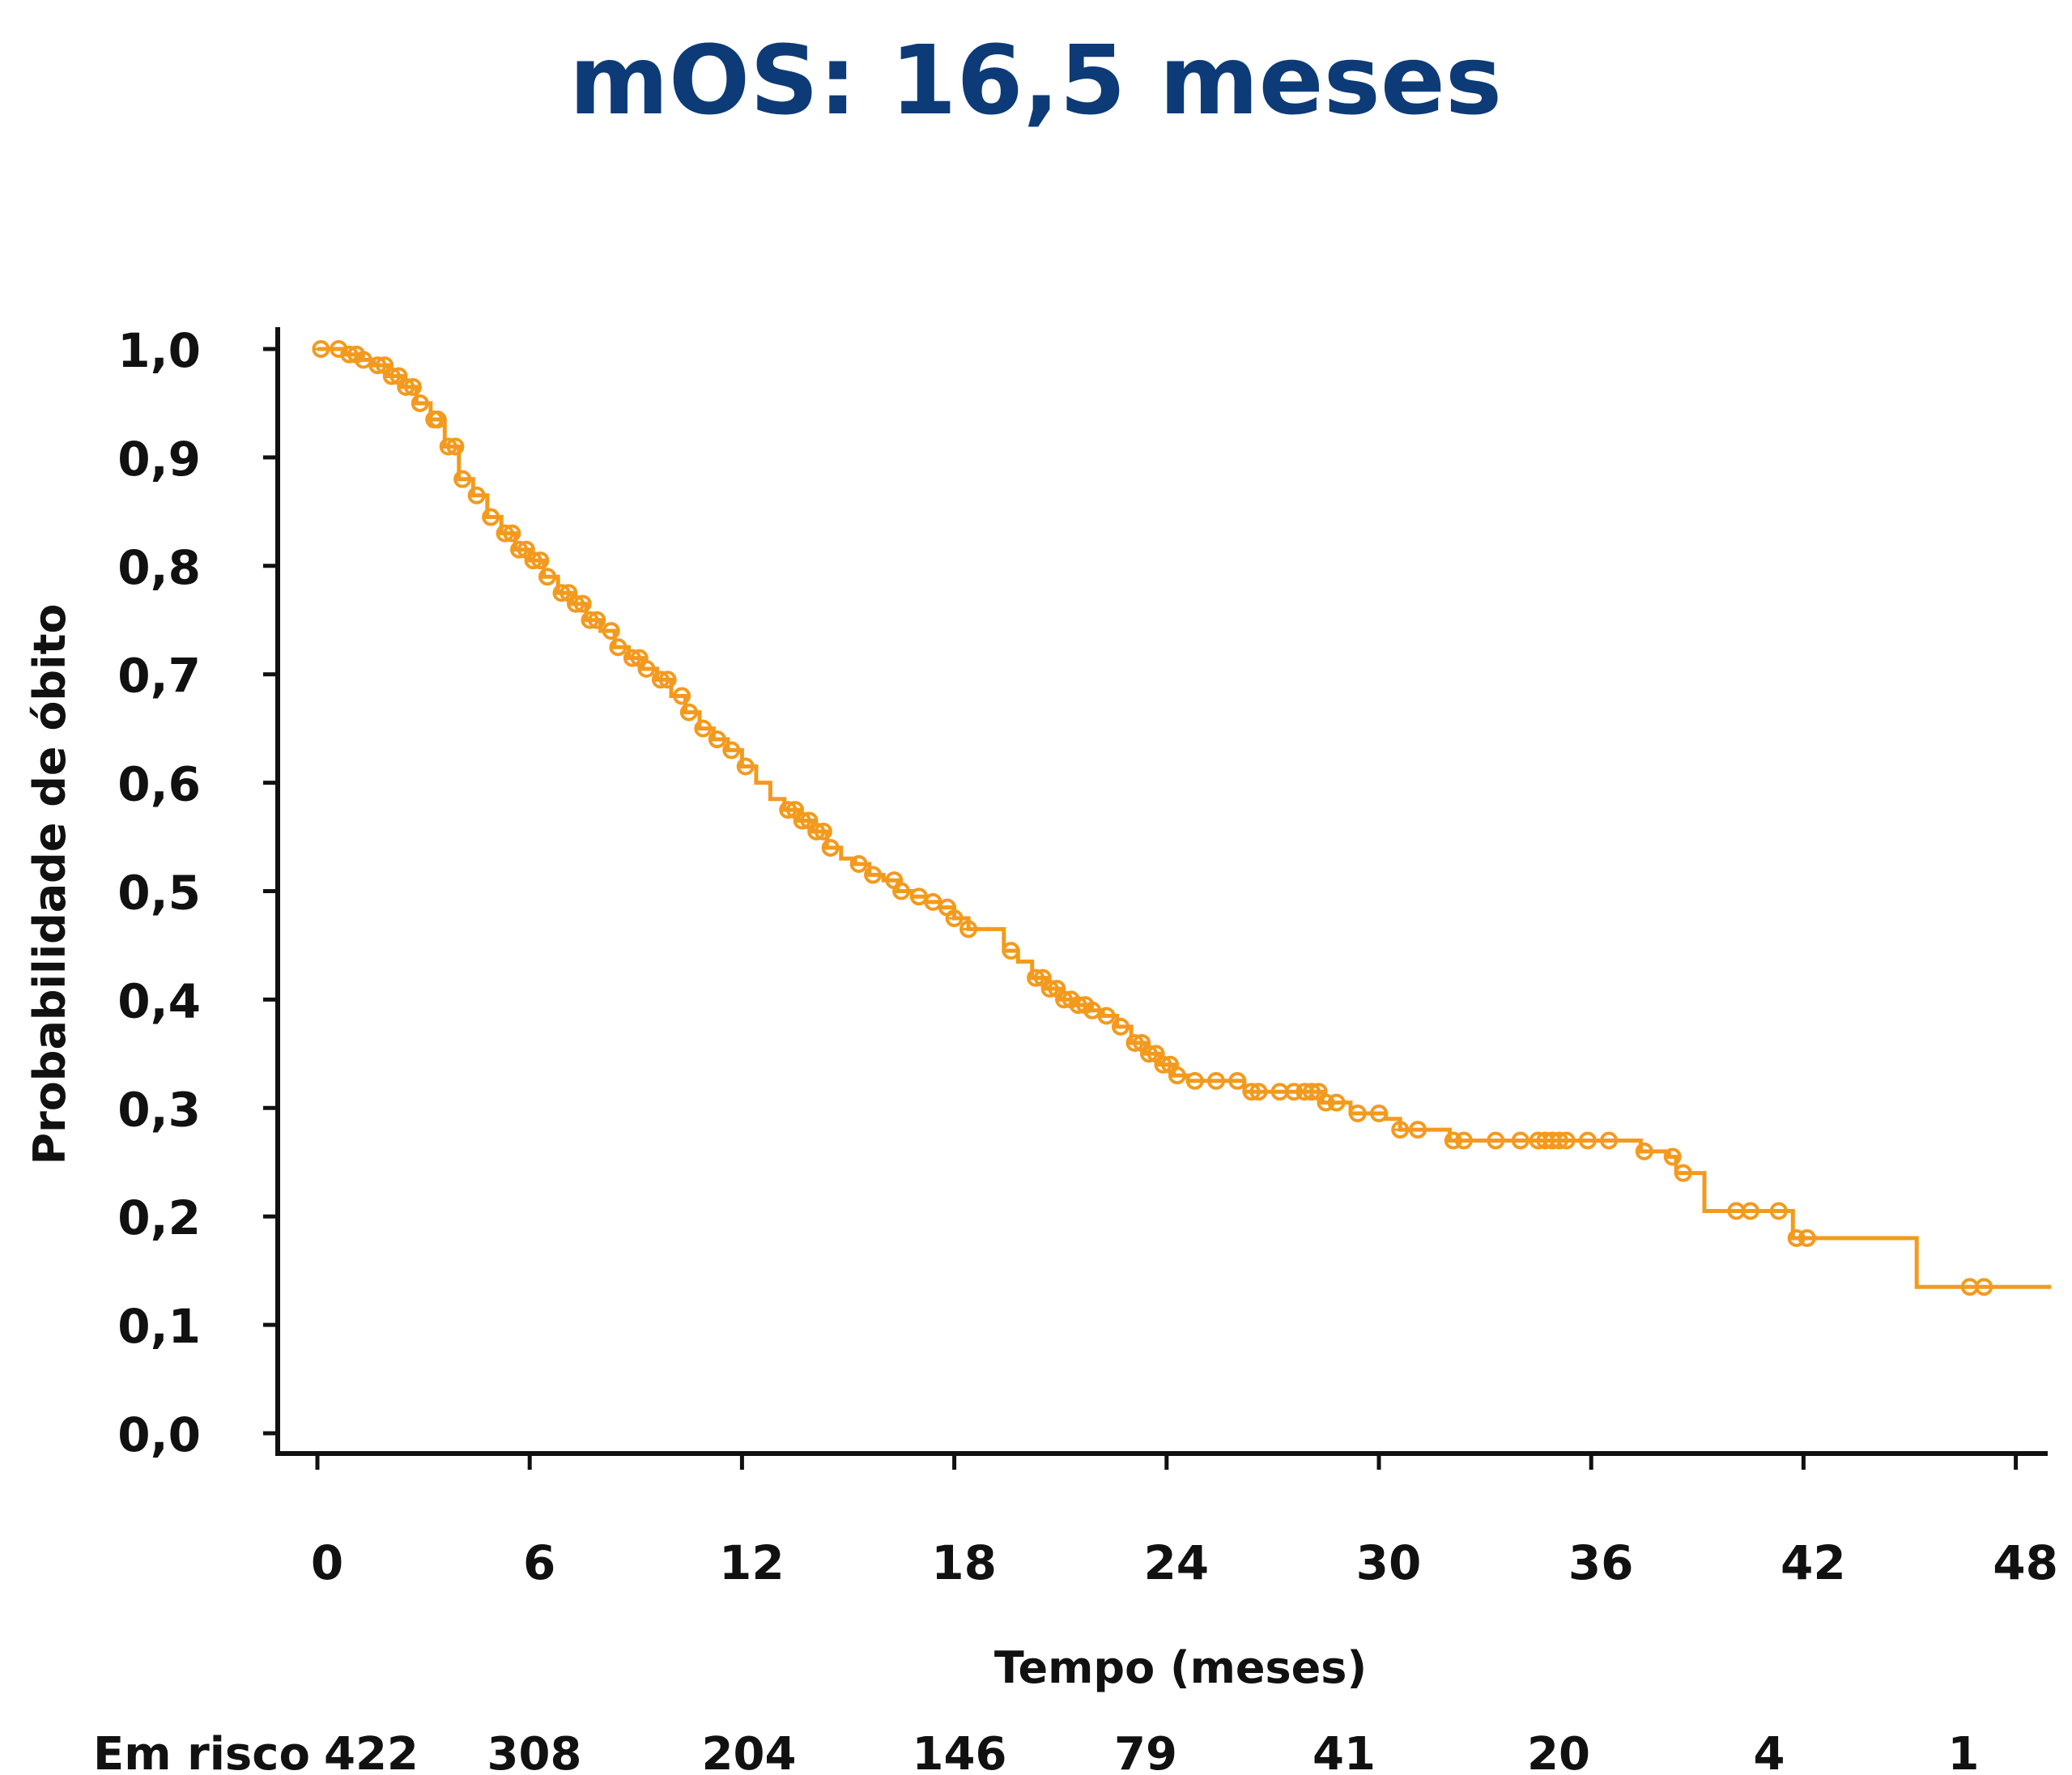  What do you see at coordinates (159, 1434) in the screenshot?
I see `y-tick-label: 0,0` at bounding box center [159, 1434].